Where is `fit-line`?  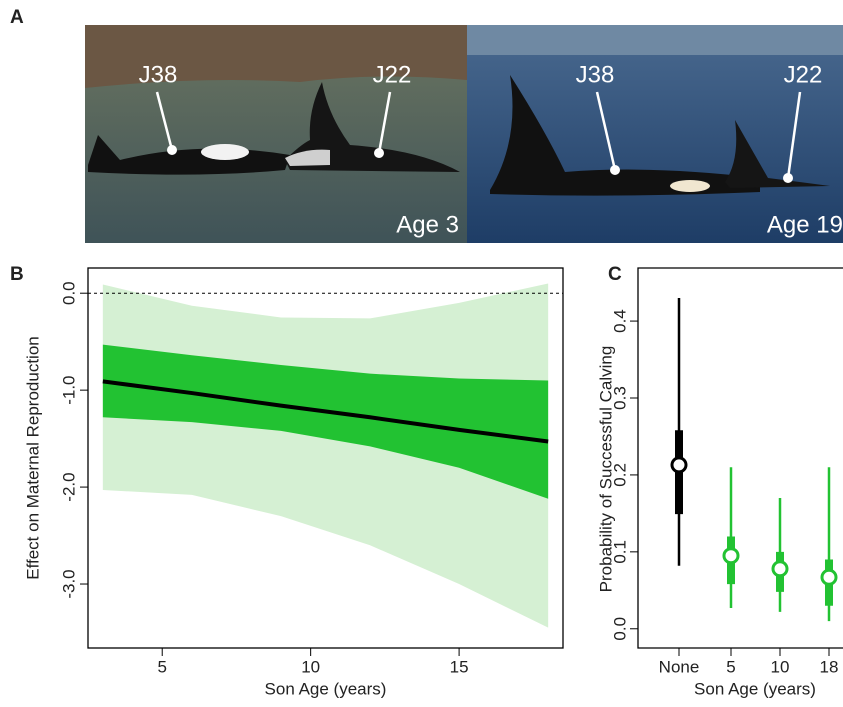 fit-line is located at coordinates (325, 411).